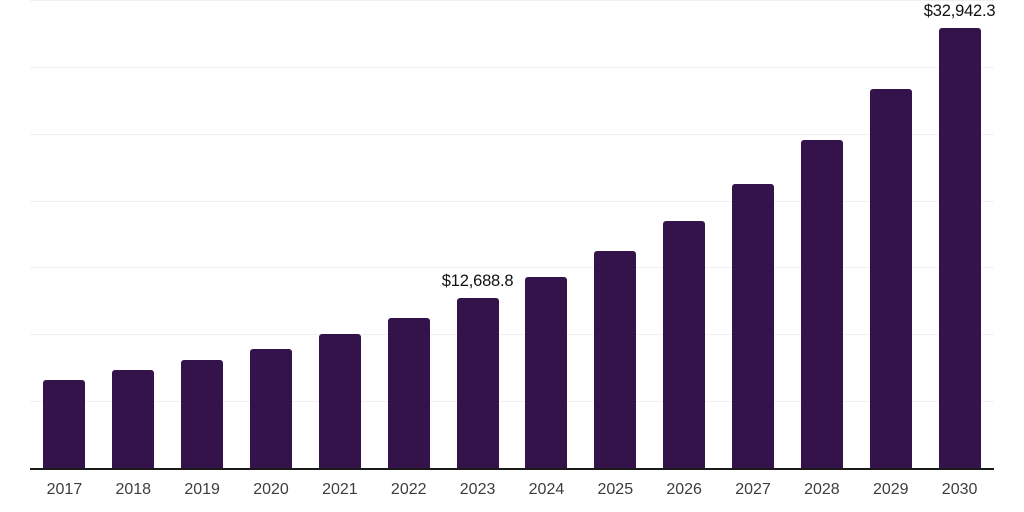 This screenshot has width=1024, height=512. I want to click on x-axis-label-2029: 2029, so click(890, 489).